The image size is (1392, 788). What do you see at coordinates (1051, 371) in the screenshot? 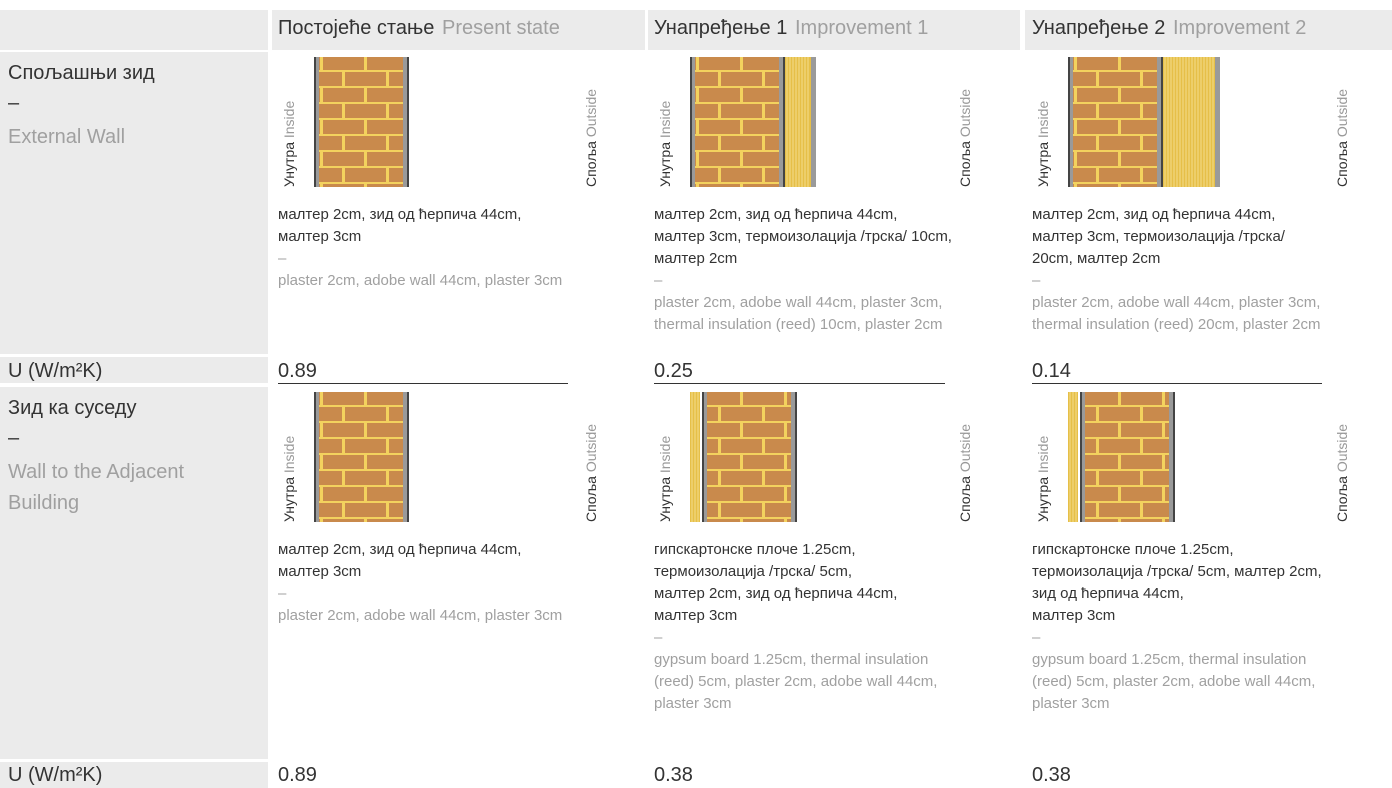
I see `u-value: 0.14` at bounding box center [1051, 371].